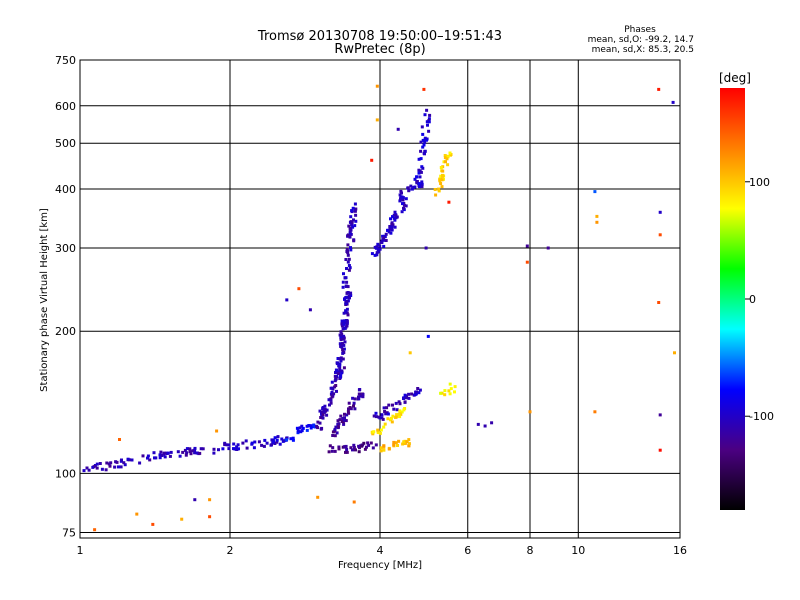 Image resolution: width=800 pixels, height=600 pixels. What do you see at coordinates (379, 49) in the screenshot?
I see `chart-subtitle: RwPretec (8p)` at bounding box center [379, 49].